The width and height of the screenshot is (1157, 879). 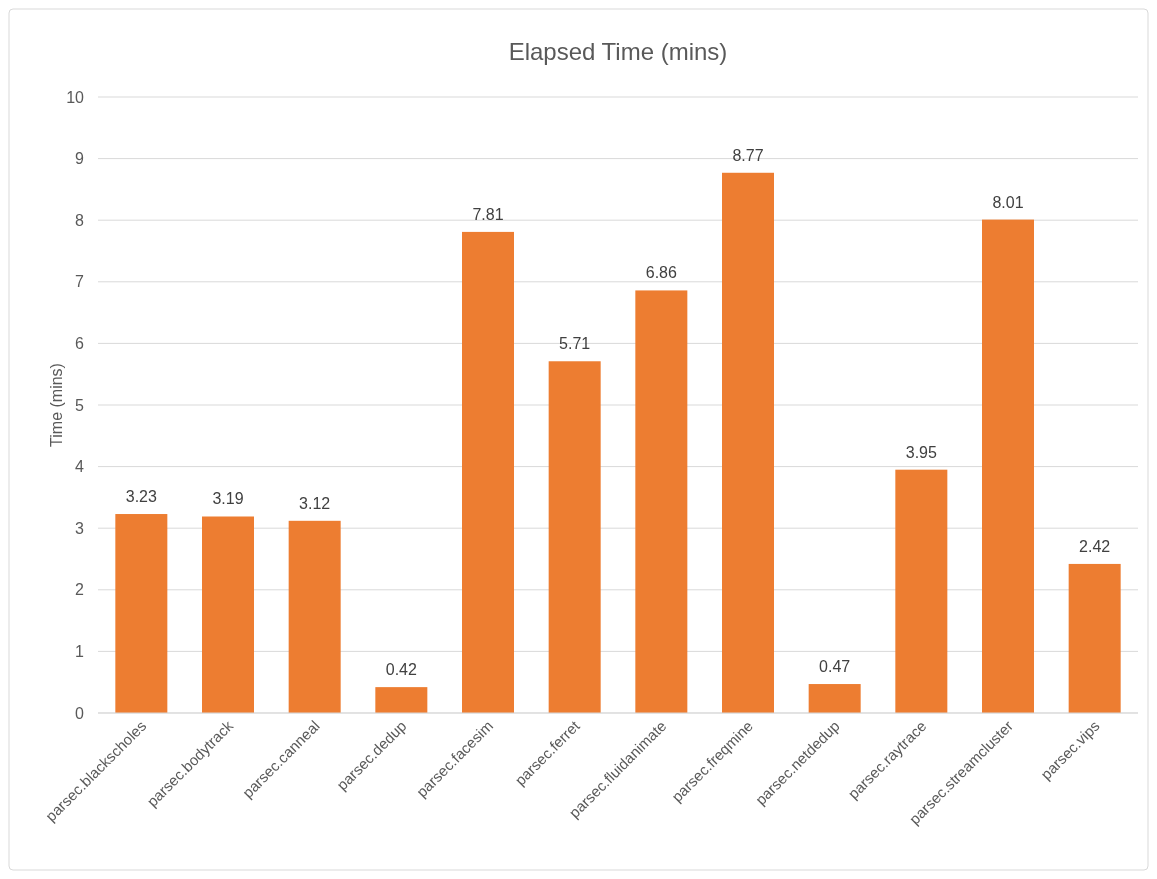 I want to click on y-tick-label: 4, so click(x=80, y=467).